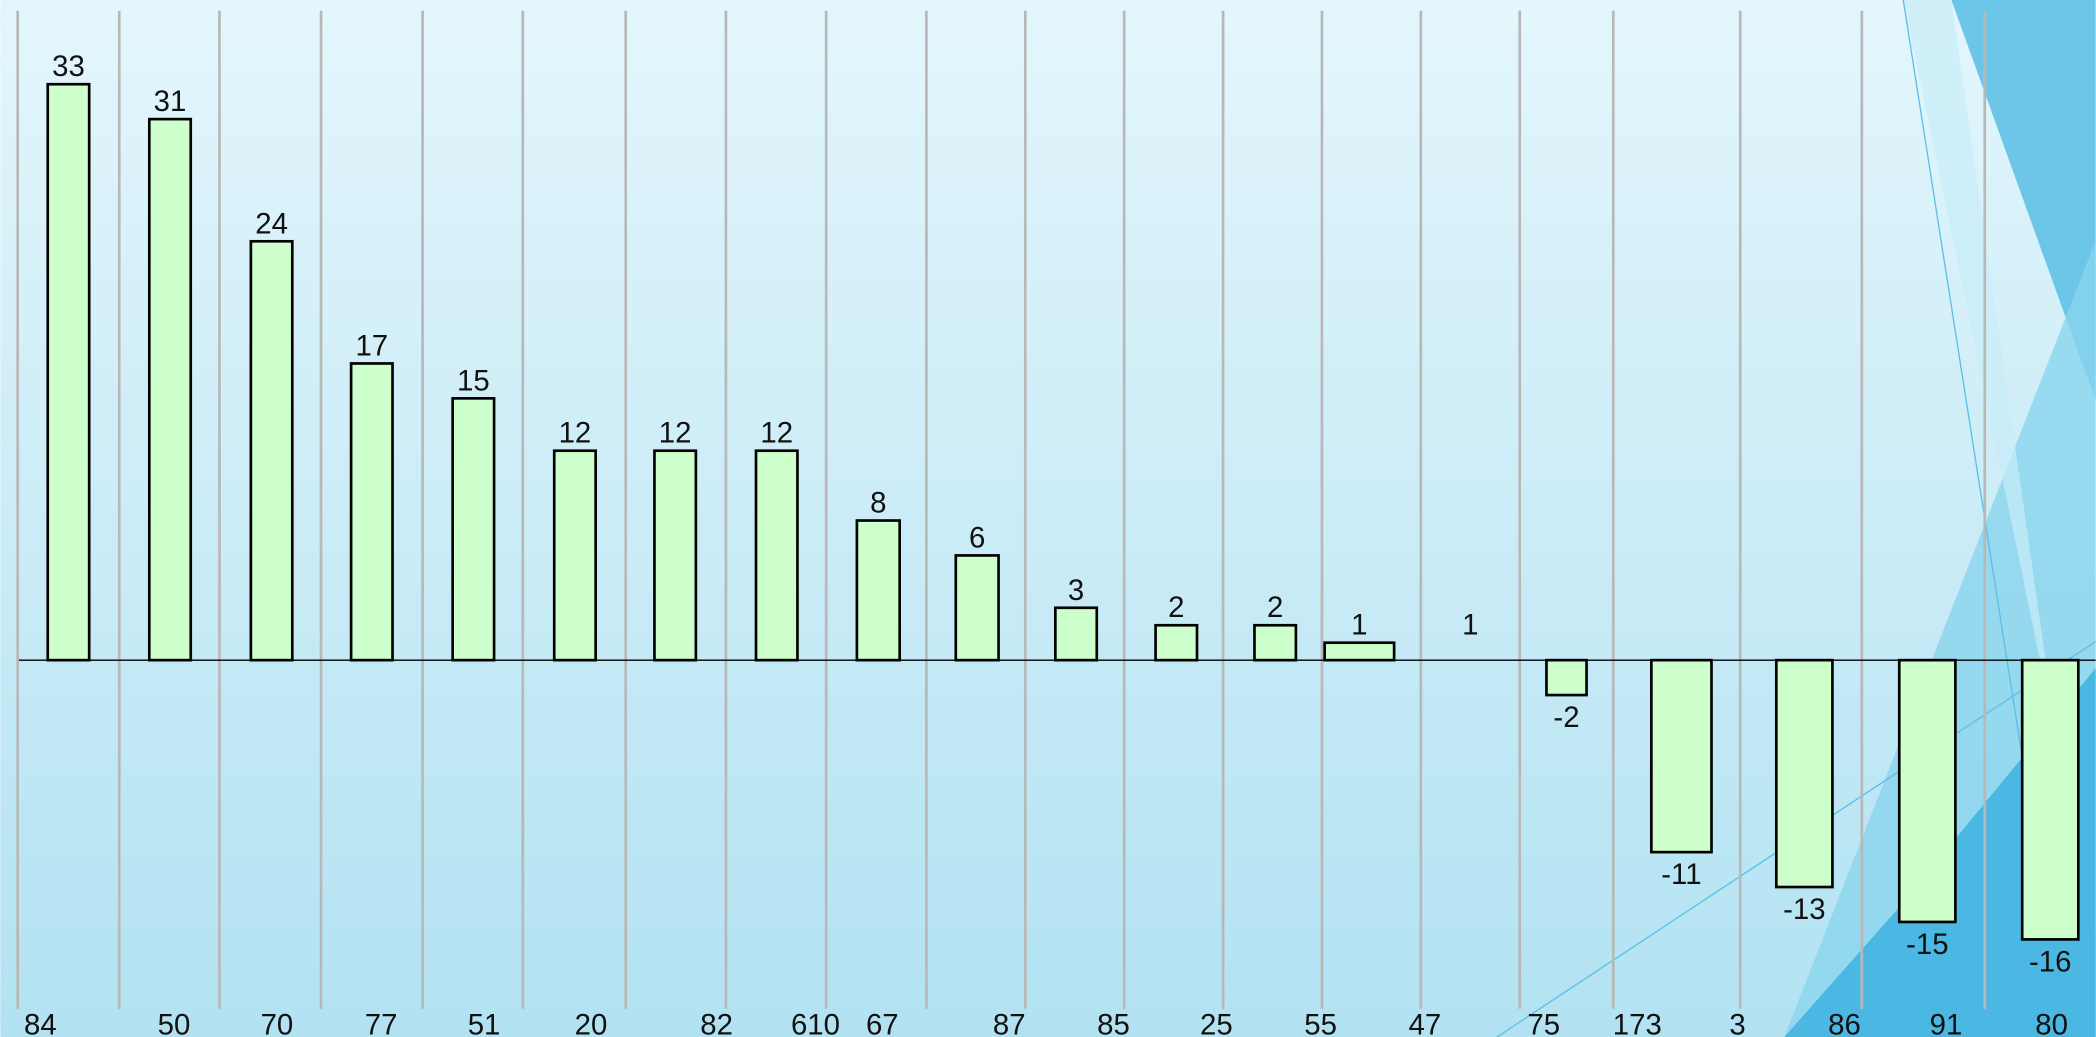 The height and width of the screenshot is (1037, 2096). Describe the element at coordinates (473, 380) in the screenshot. I see `value-label: 15` at that location.